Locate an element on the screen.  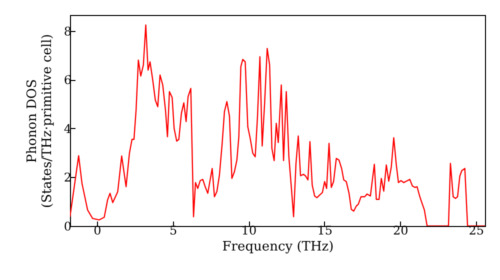
x-axis-title: Frequency (THz) is located at coordinates (278, 247).